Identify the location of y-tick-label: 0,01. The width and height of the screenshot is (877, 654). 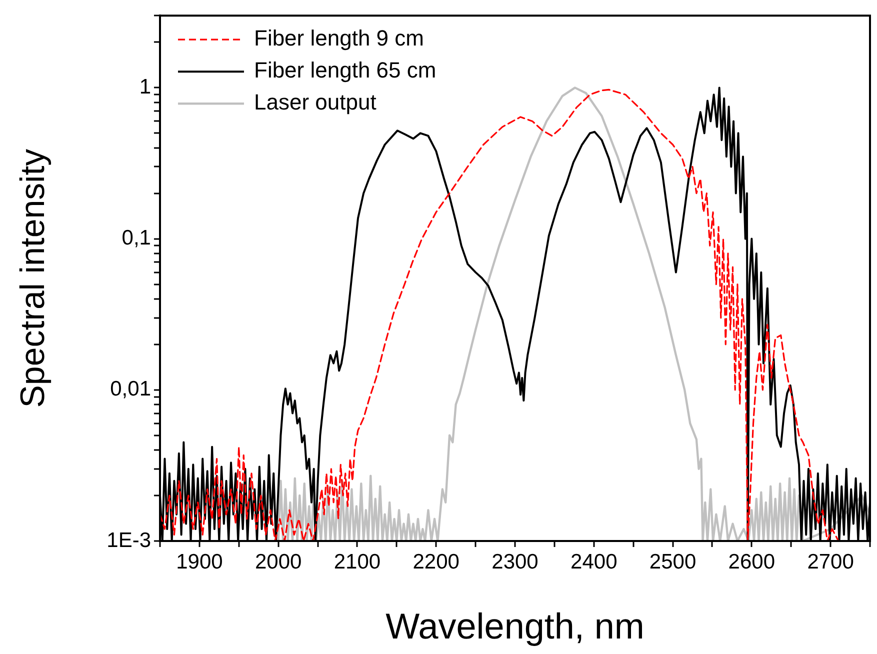
(130, 389).